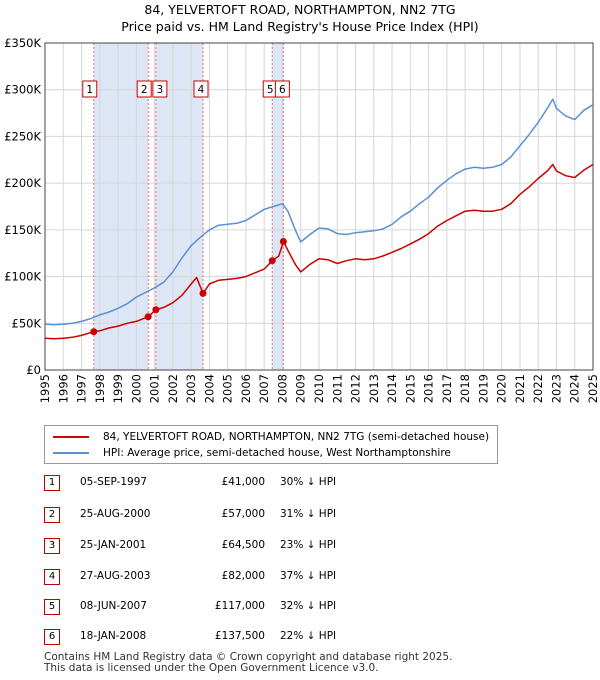 This screenshot has height=680, width=600. What do you see at coordinates (114, 482) in the screenshot?
I see `sale-date: 05-SEP-1997` at bounding box center [114, 482].